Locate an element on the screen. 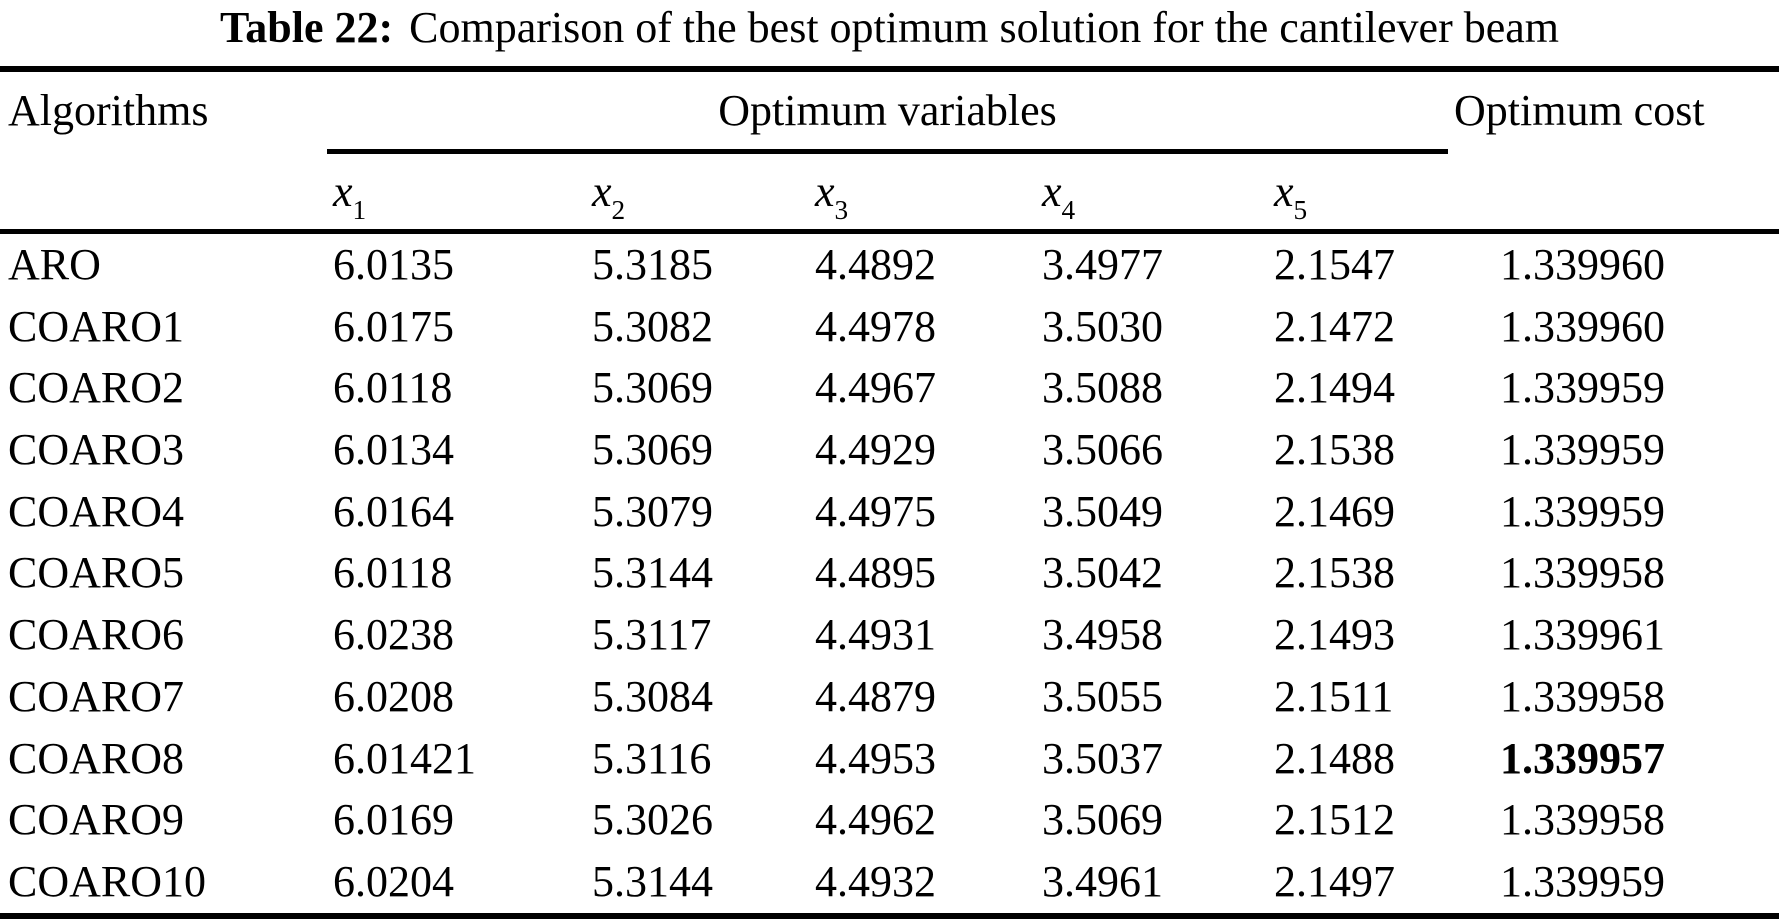 Image resolution: width=1779 pixels, height=921 pixels. cell-algorithm: COARO10 is located at coordinates (107, 882).